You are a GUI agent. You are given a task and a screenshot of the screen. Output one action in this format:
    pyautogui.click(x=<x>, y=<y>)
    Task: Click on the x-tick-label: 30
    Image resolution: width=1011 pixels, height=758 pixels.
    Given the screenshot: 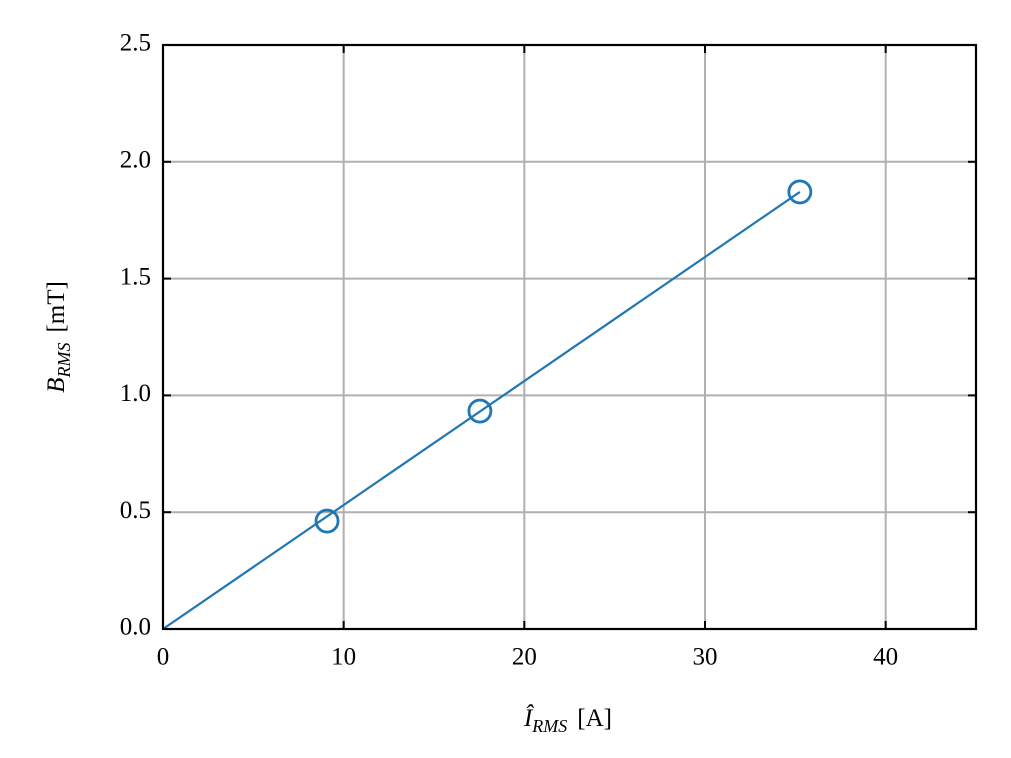 What is the action you would take?
    pyautogui.click(x=705, y=657)
    